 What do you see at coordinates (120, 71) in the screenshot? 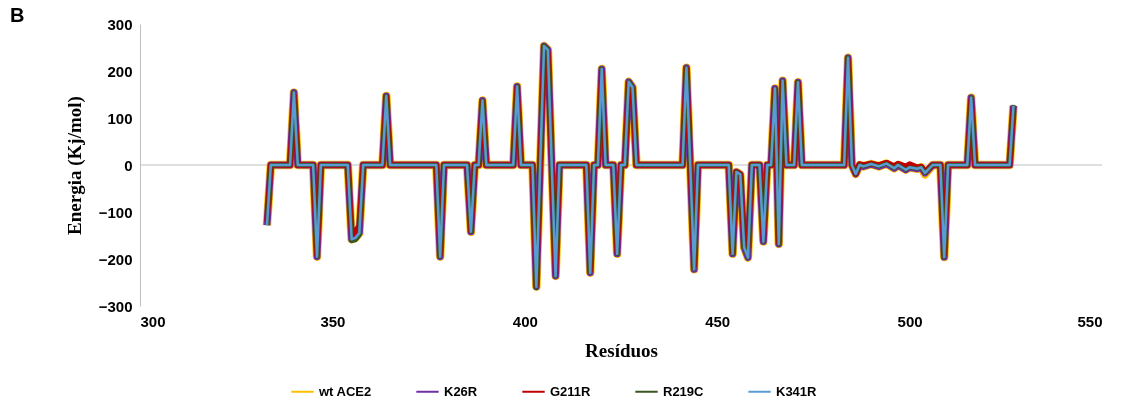
I see `y-tick-label: 200` at bounding box center [120, 71].